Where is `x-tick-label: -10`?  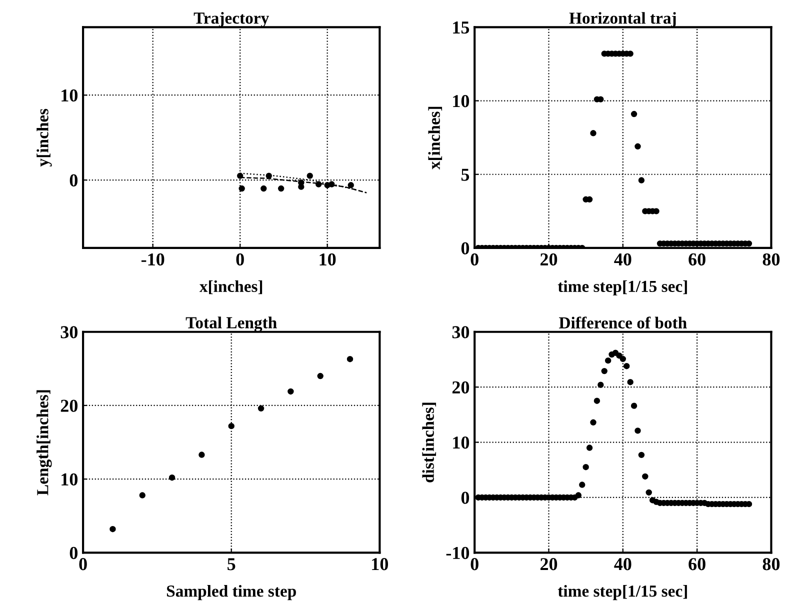
x-tick-label: -10 is located at coordinates (152, 259).